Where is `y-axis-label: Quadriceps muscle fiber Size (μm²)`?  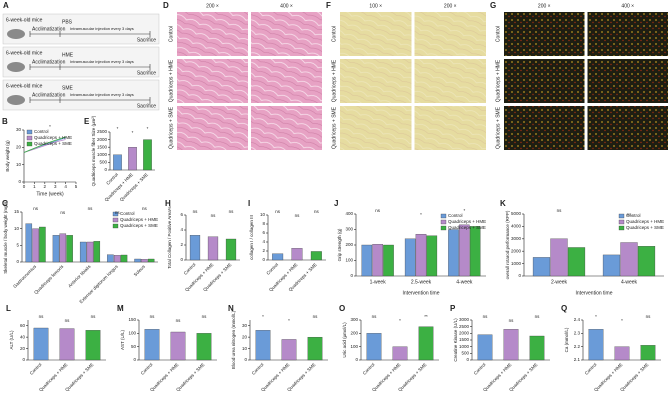
y-axis-label: Quadriceps muscle fiber Size (μm²) is located at coordinates (93, 150).